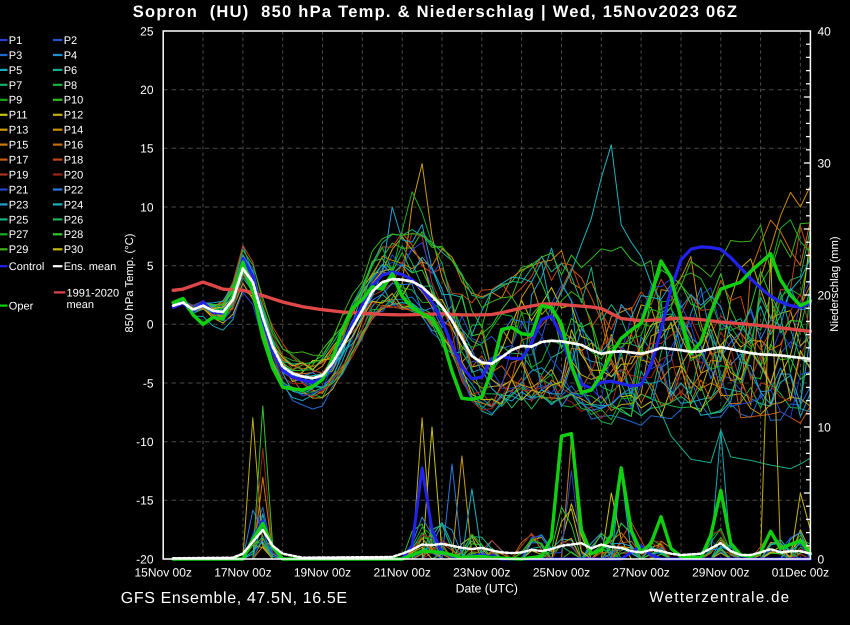 Image resolution: width=850 pixels, height=625 pixels. I want to click on svg-text: P23, so click(19, 205).